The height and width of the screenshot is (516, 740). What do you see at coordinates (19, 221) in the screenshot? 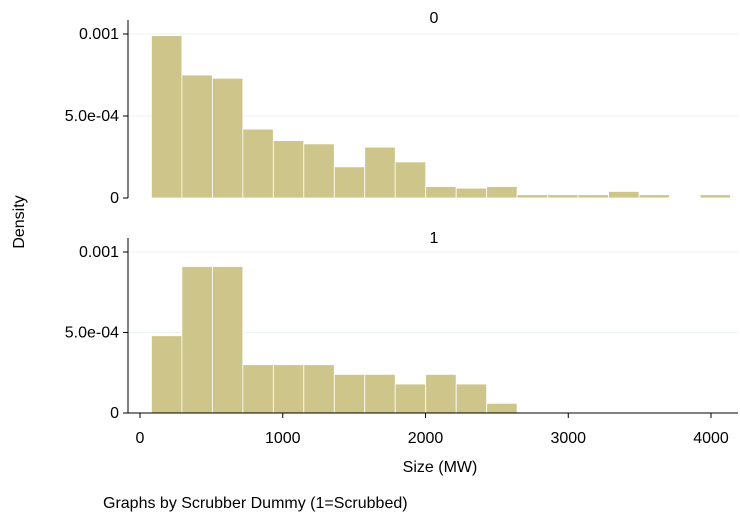
I see `y-axis-label: Density` at bounding box center [19, 221].